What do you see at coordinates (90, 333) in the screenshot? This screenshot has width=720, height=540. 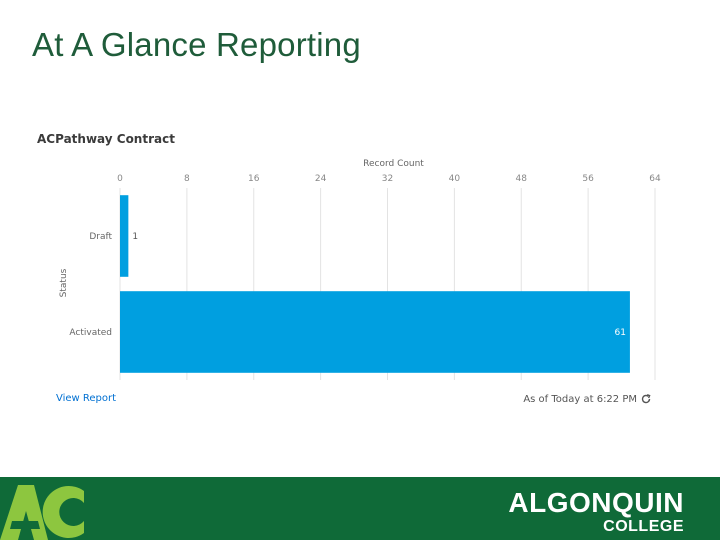 I see `category-label: Activated` at bounding box center [90, 333].